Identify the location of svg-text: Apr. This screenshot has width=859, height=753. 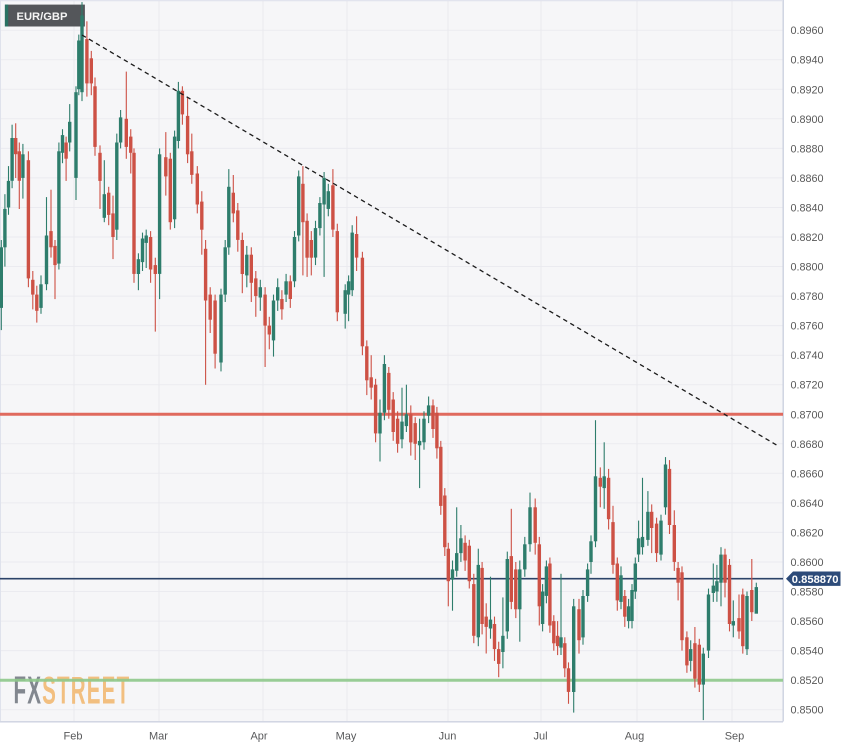
(258, 736).